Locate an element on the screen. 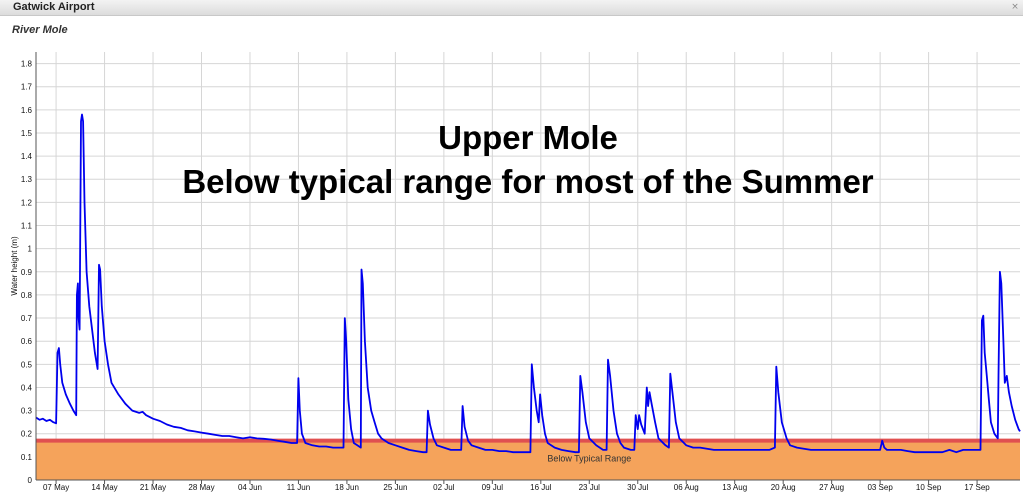 This screenshot has width=1023, height=492. x-tick-label: 06 Aug is located at coordinates (686, 487).